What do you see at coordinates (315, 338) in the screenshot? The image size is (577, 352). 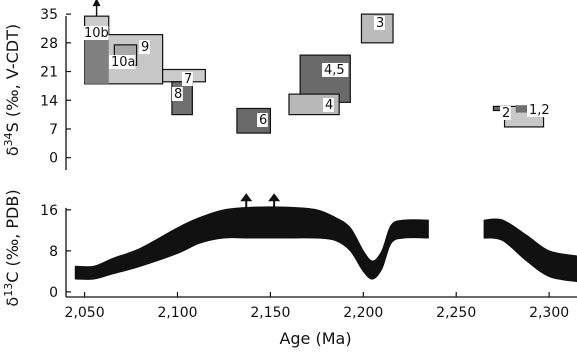 I see `x-axis-title: Age (Ma)` at bounding box center [315, 338].